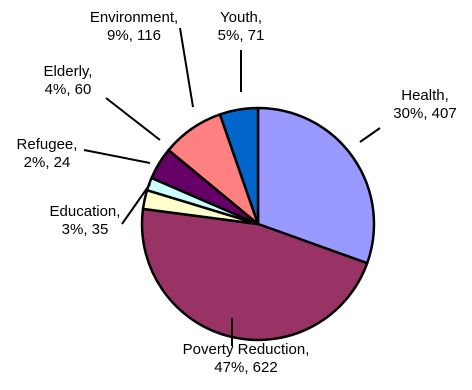  I want to click on slice-label-elderly: Elderly, 4%, 60, so click(68, 80).